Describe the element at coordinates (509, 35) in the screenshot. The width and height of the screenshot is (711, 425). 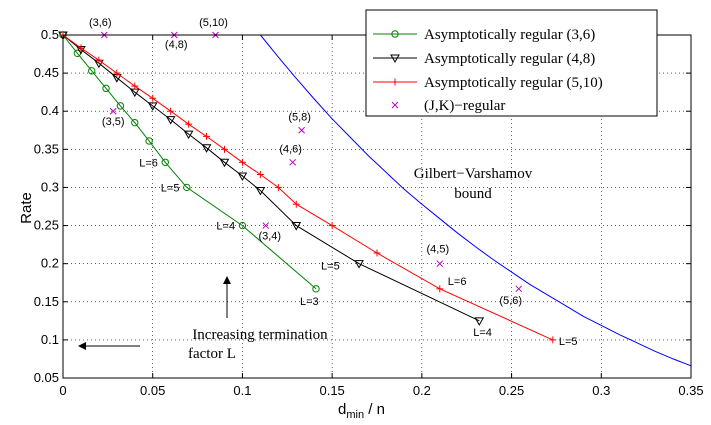
I see `legend-label-3-6: Asymptotically regular (3,6)` at that location.